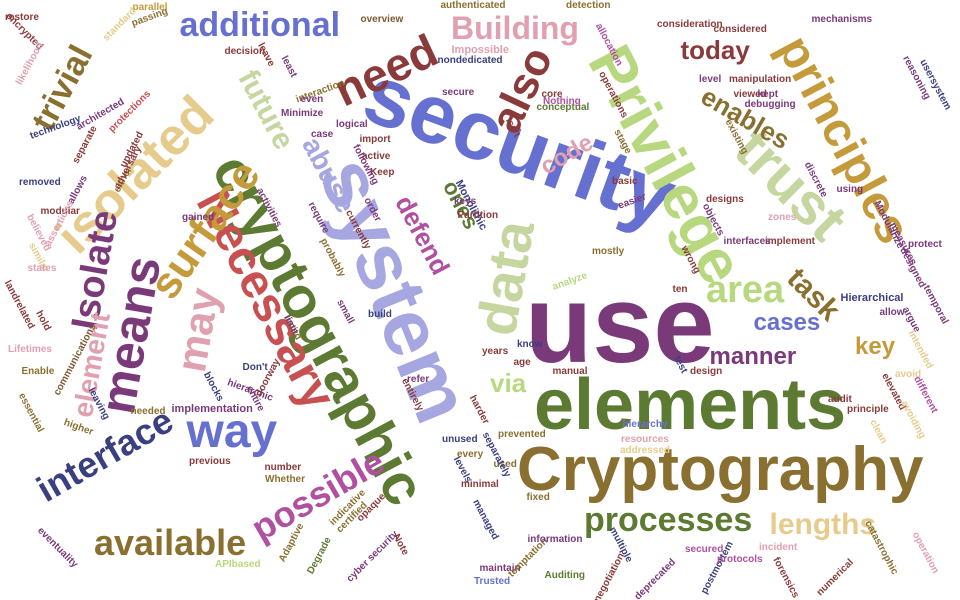 The height and width of the screenshot is (600, 960). Describe the element at coordinates (42, 268) in the screenshot. I see `word-states: states` at that location.